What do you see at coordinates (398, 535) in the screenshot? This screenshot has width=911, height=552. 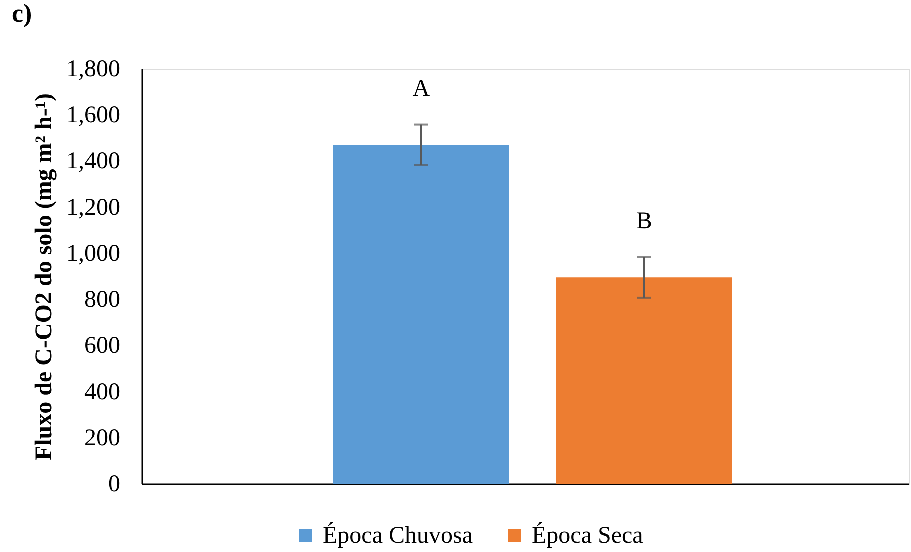 I see `legend-label: Época Chuvosa` at bounding box center [398, 535].